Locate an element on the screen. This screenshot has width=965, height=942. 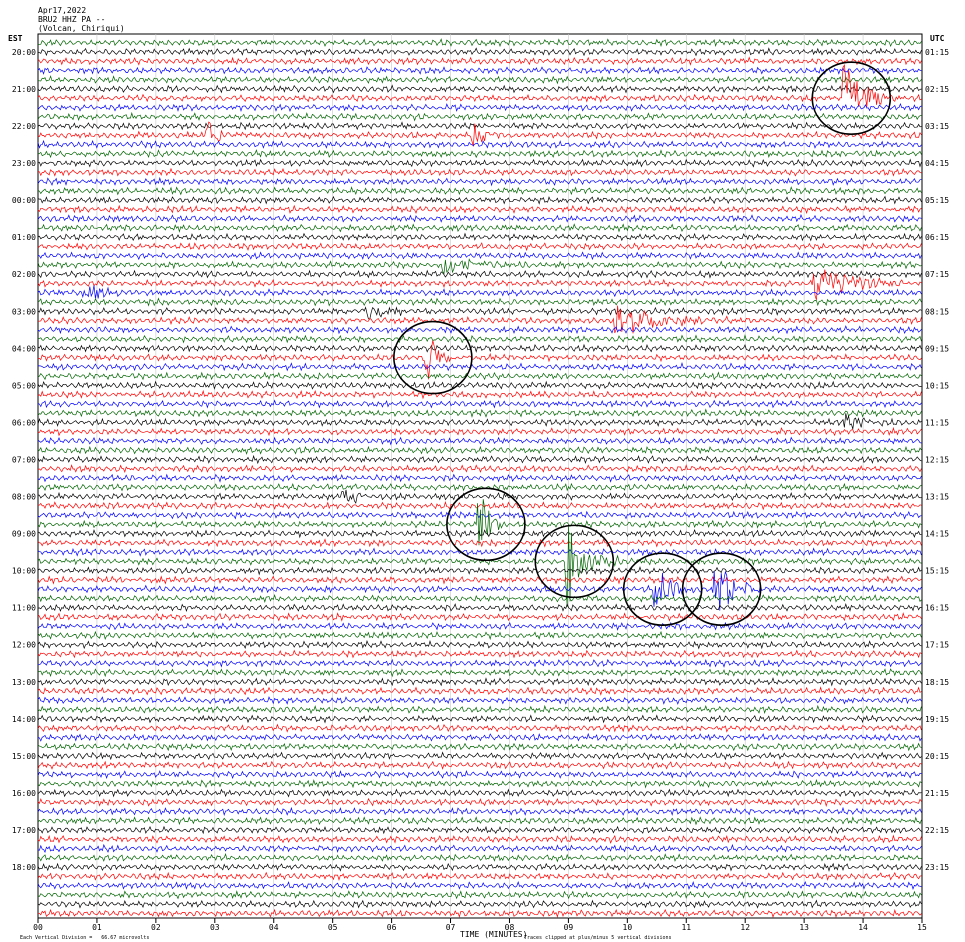
x-tick-label: 00 is located at coordinates (38, 927).